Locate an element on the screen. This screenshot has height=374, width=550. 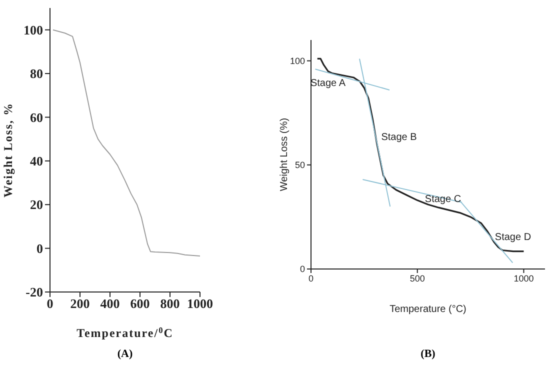
x-tick-label: 500 is located at coordinates (417, 278).